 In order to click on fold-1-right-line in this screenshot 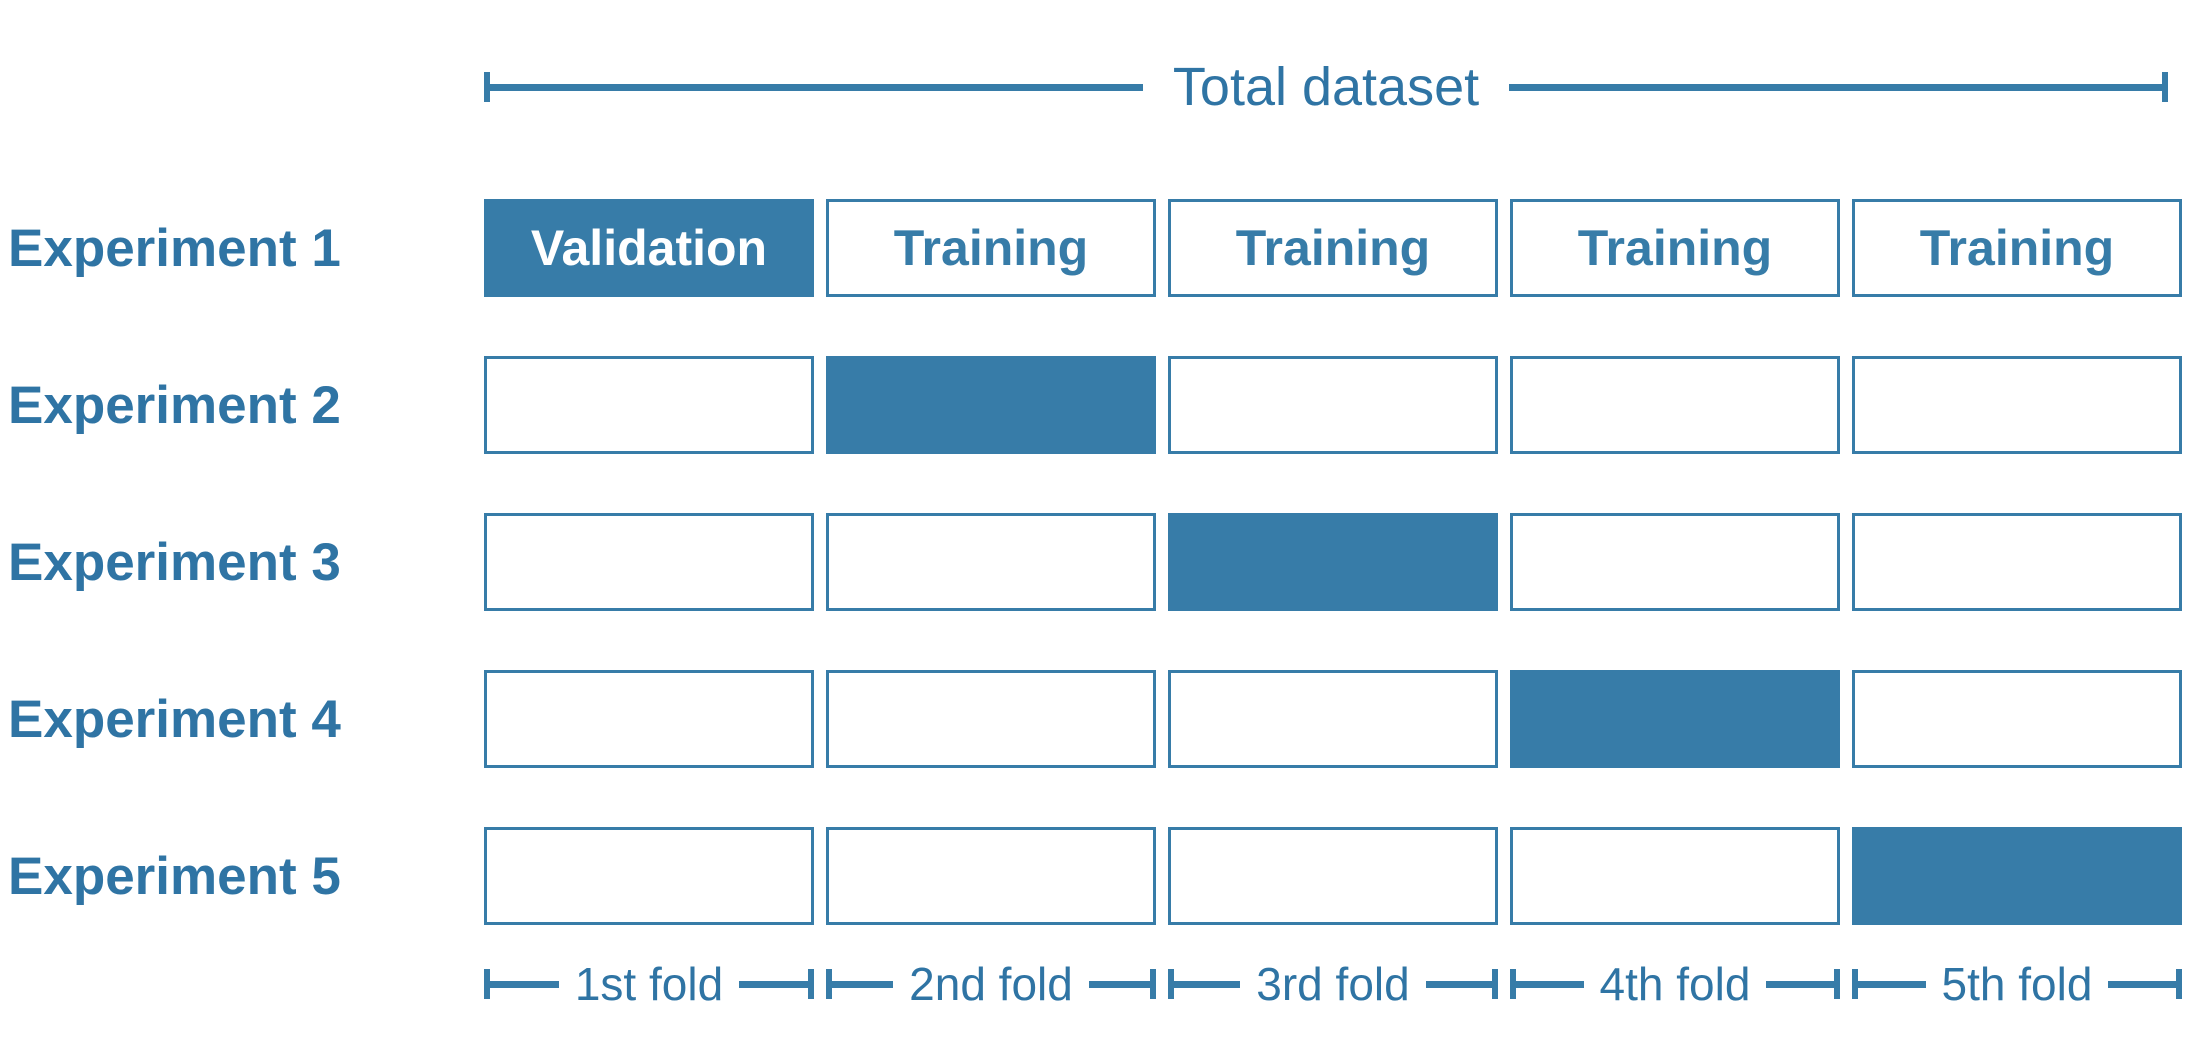, I will do `click(773, 984)`.